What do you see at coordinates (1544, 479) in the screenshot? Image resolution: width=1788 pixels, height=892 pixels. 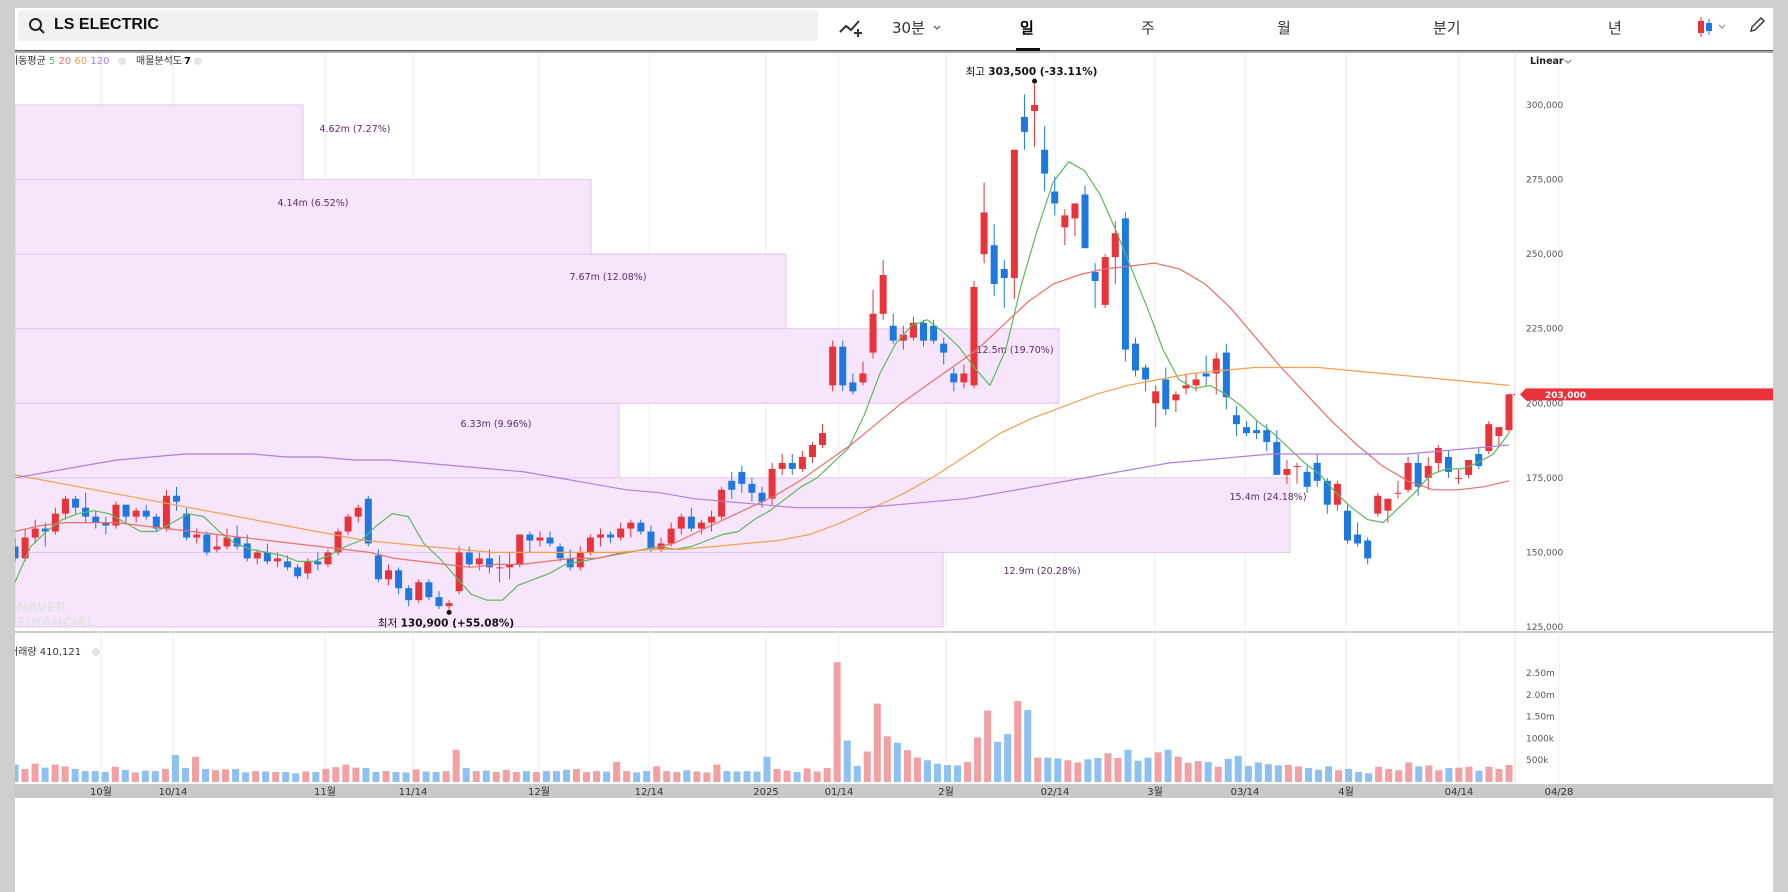 I see `y-tick-label: 175,000` at bounding box center [1544, 479].